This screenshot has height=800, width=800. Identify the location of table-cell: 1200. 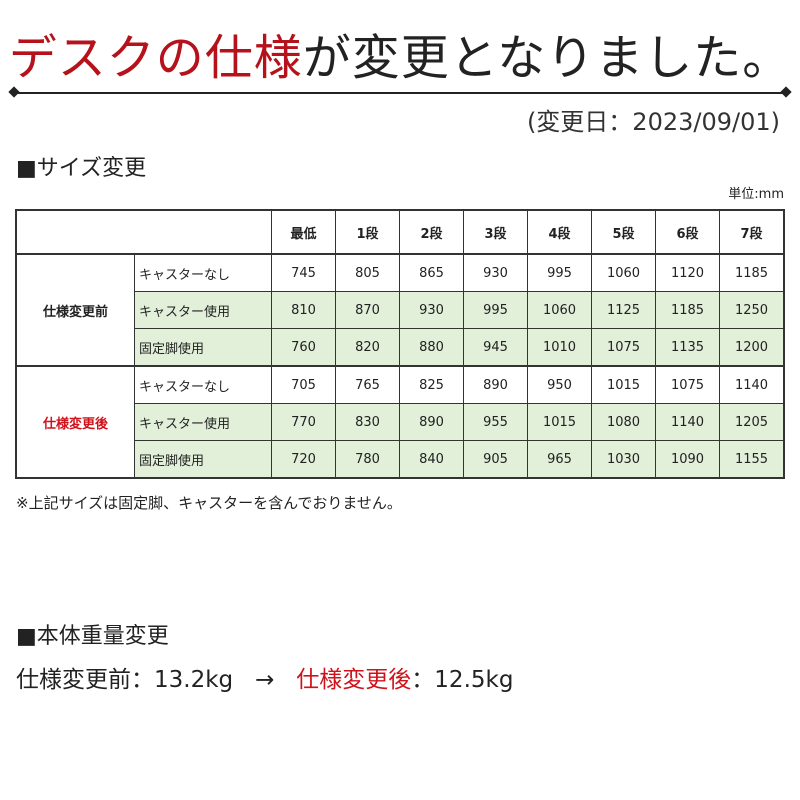
(752, 347).